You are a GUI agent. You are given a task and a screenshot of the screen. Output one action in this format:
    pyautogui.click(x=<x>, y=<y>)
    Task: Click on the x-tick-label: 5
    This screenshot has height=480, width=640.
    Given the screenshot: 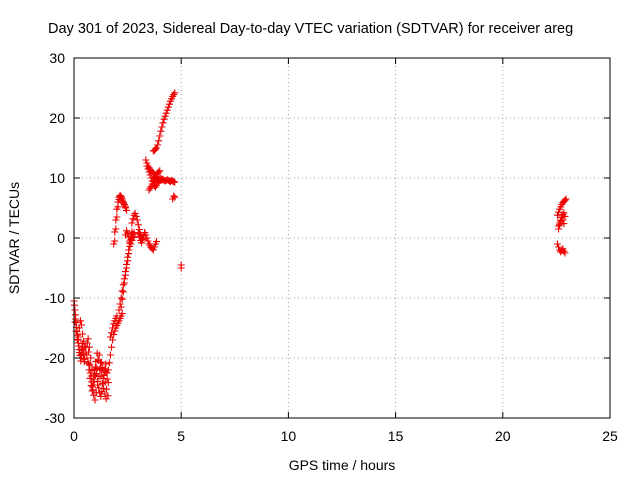 What is the action you would take?
    pyautogui.click(x=181, y=436)
    